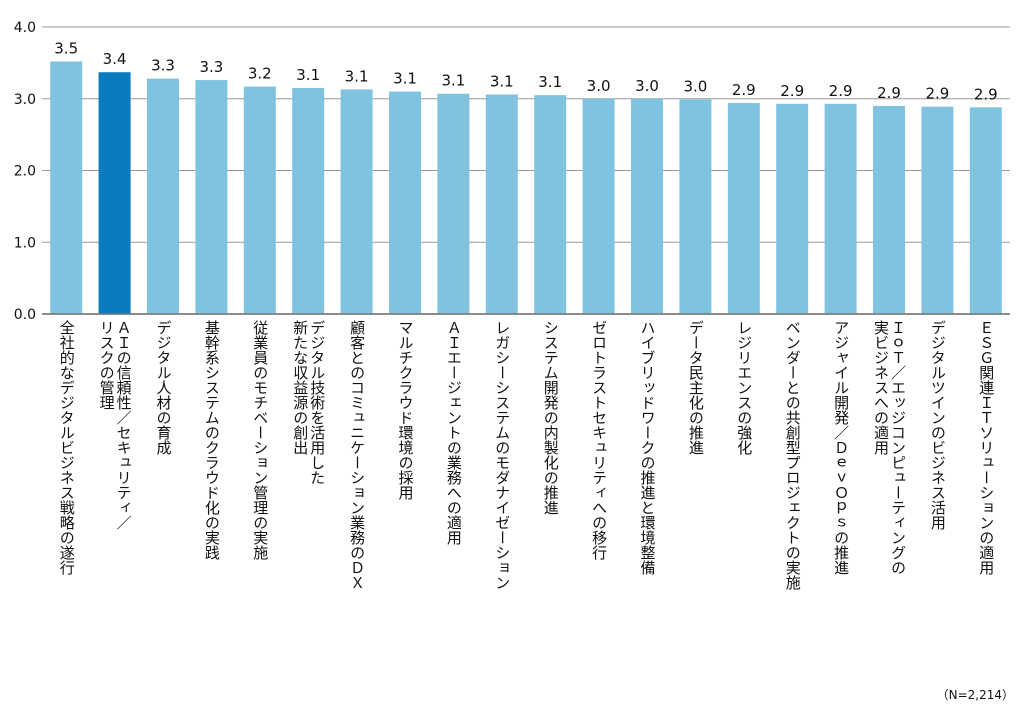 Image resolution: width=1030 pixels, height=716 pixels. I want to click on x-category-label: アジャイル開発／ＤｅｖＯｐｓの推進, so click(841, 447).